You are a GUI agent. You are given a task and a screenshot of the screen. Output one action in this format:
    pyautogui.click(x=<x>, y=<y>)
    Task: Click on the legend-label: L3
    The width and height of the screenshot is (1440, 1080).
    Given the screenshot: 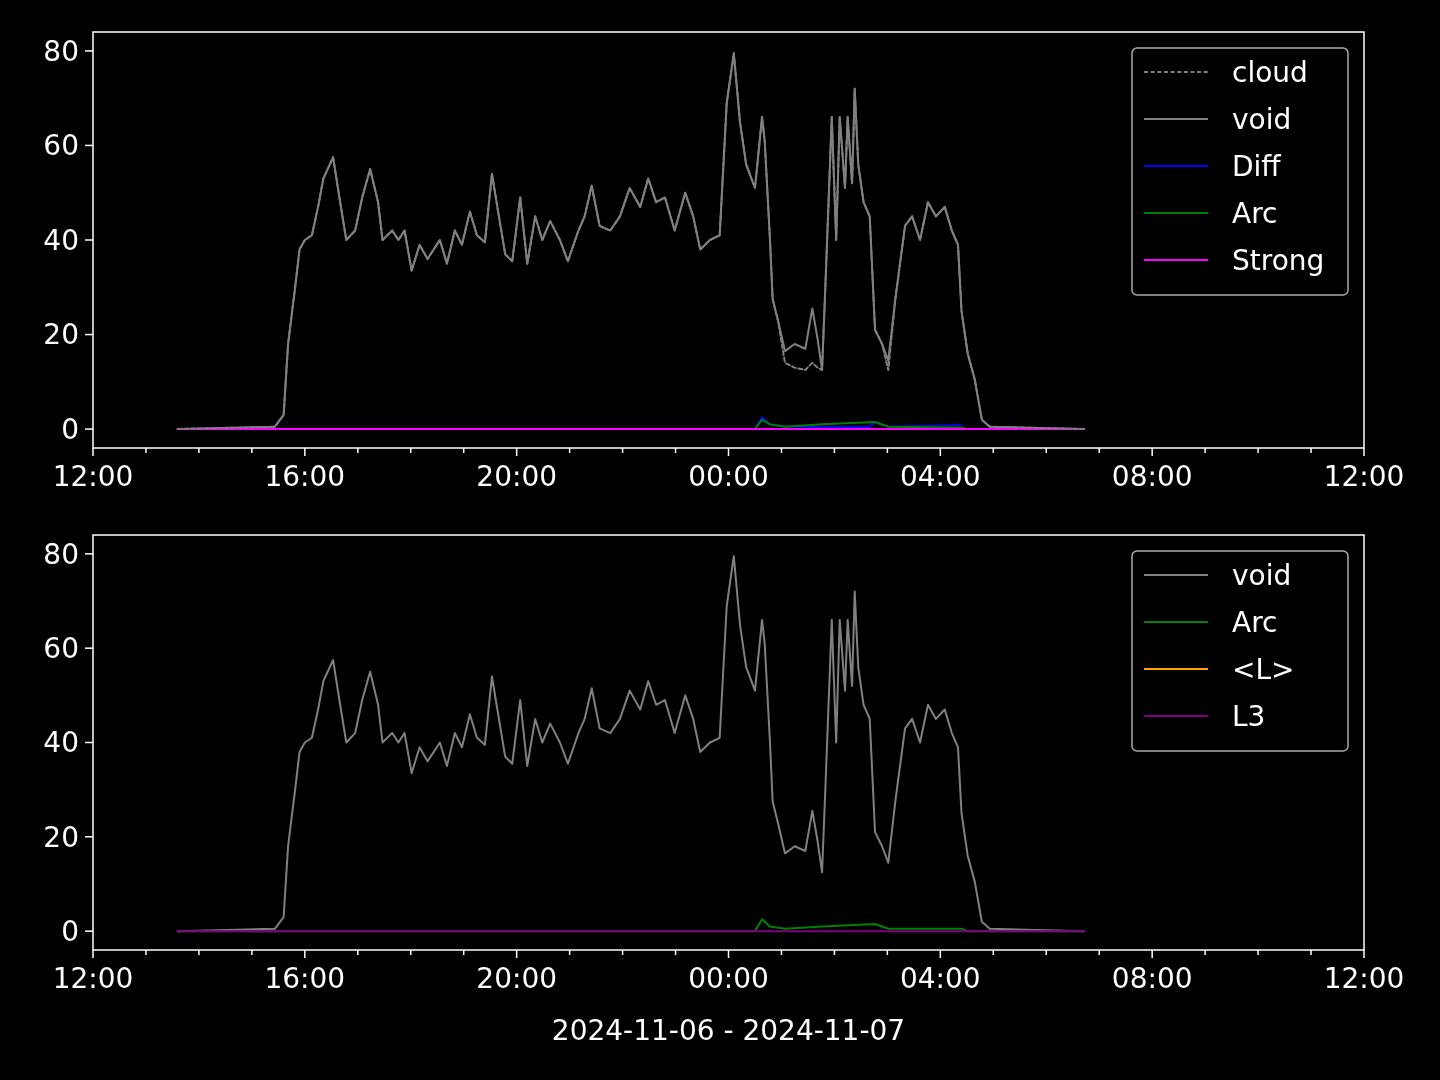 What is the action you would take?
    pyautogui.click(x=1249, y=716)
    